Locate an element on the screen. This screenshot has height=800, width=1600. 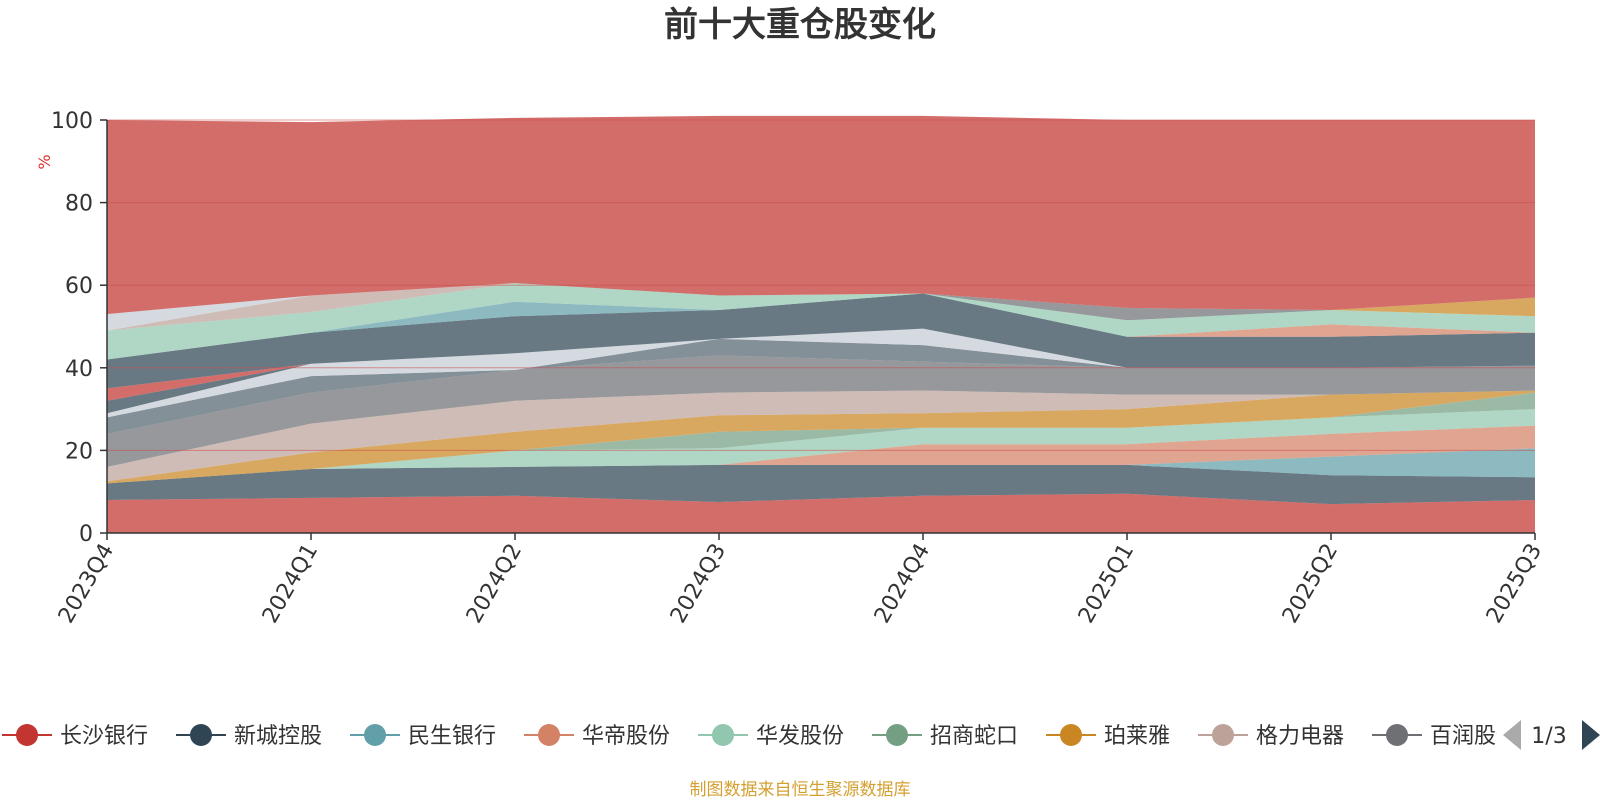
legend-item: 华帝股份 is located at coordinates (597, 736).